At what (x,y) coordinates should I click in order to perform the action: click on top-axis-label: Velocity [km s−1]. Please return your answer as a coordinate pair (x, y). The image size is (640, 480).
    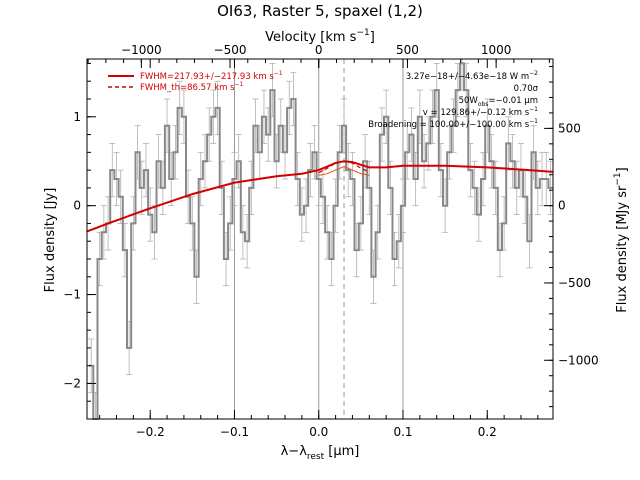
    Looking at the image, I should click on (320, 36).